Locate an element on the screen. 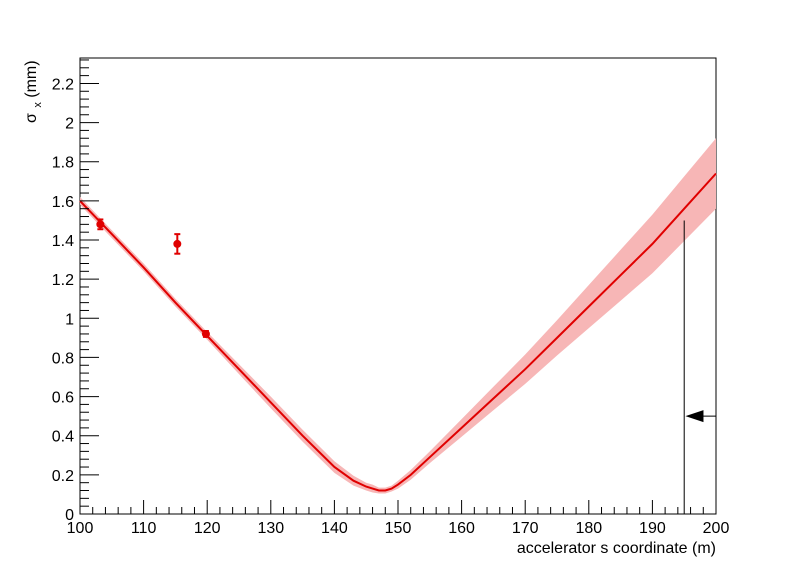  y-tick-label: 2 is located at coordinates (69, 124).